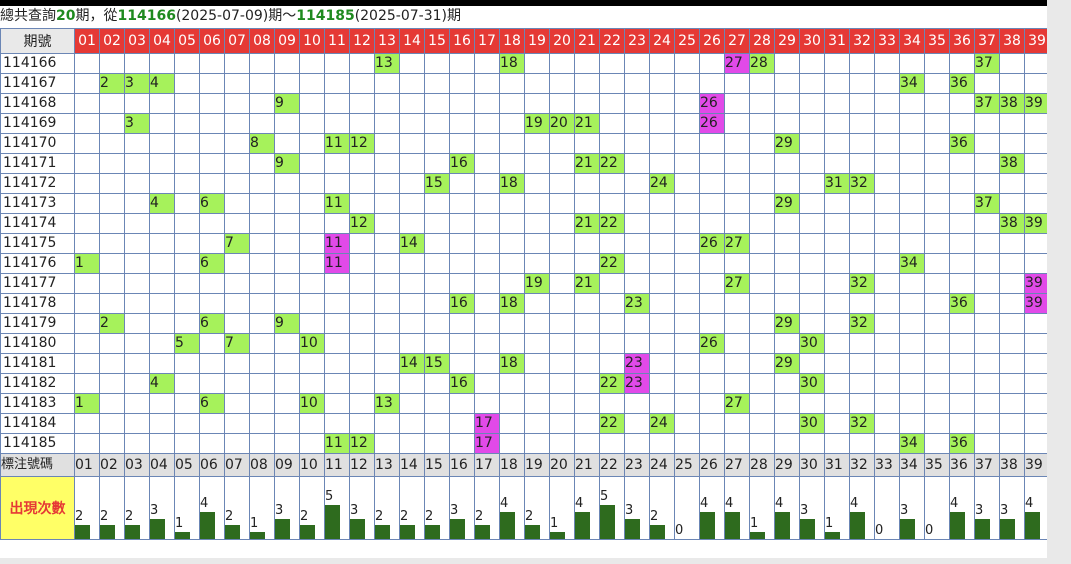 Image resolution: width=1071 pixels, height=564 pixels. Describe the element at coordinates (137, 83) in the screenshot. I see `drawn-number-cell: 3` at that location.